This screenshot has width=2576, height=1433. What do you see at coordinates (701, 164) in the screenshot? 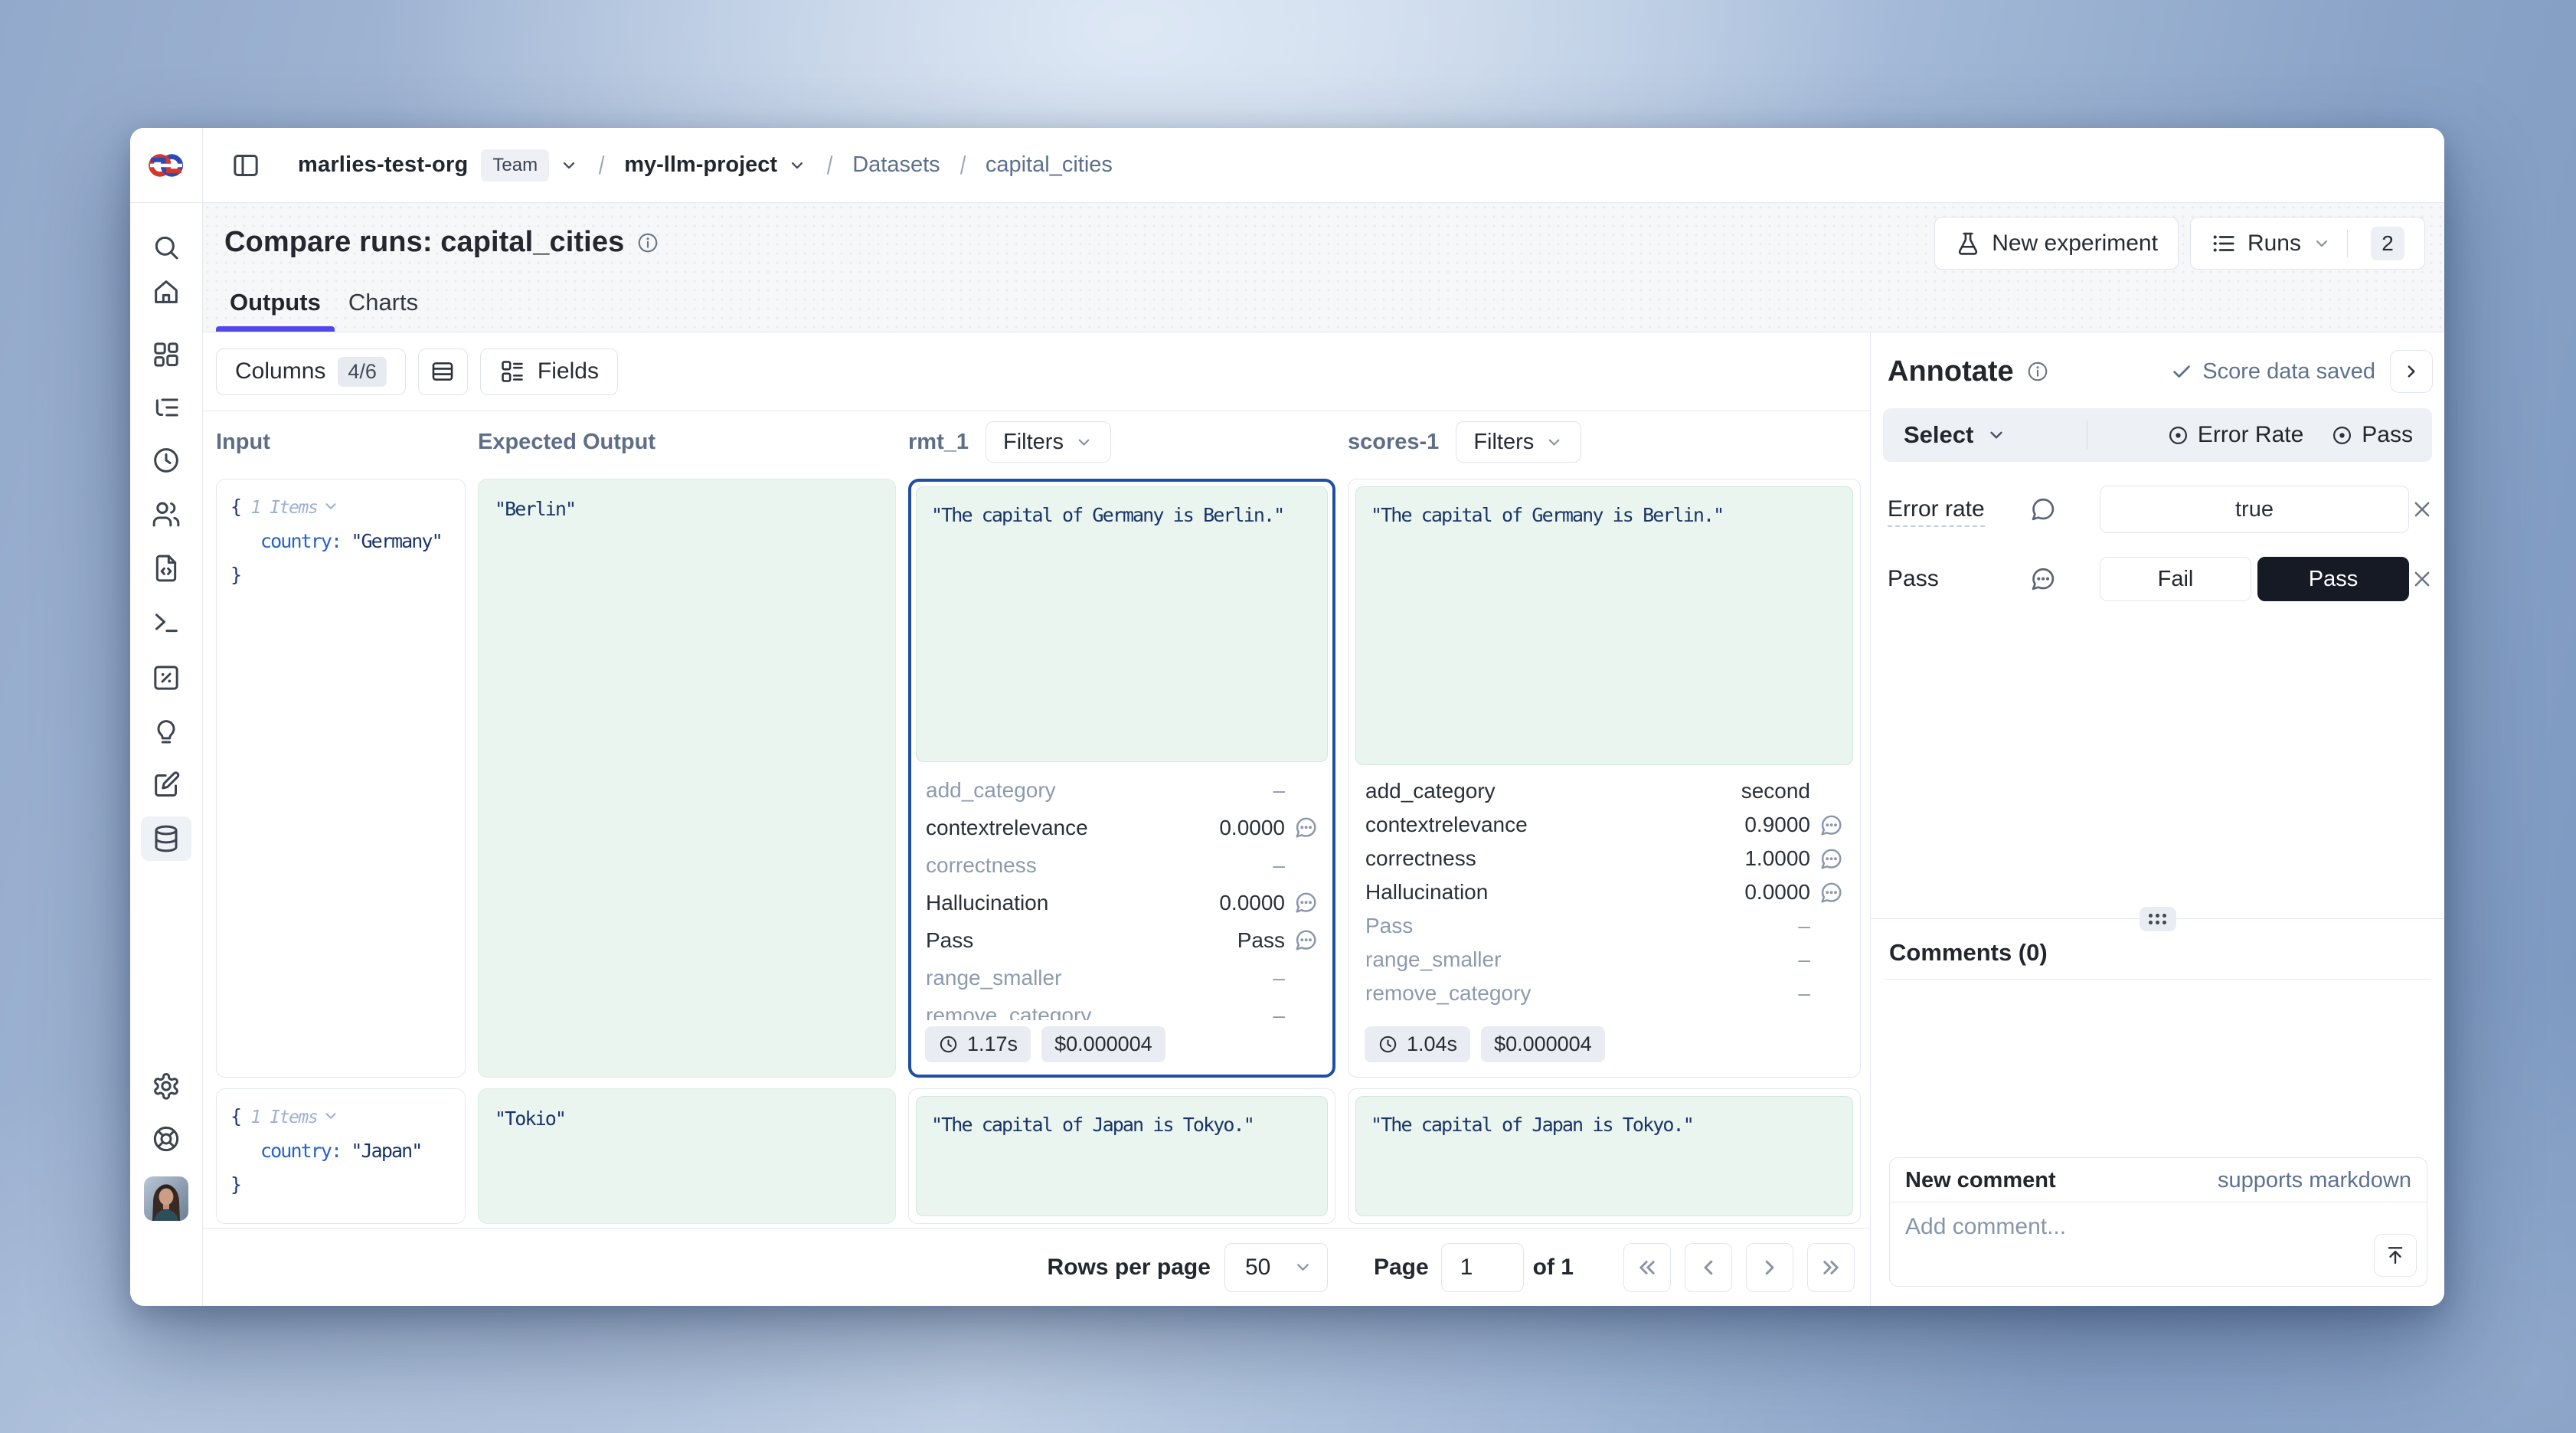
I see `breadcrumb-project: my-llm-project` at bounding box center [701, 164].